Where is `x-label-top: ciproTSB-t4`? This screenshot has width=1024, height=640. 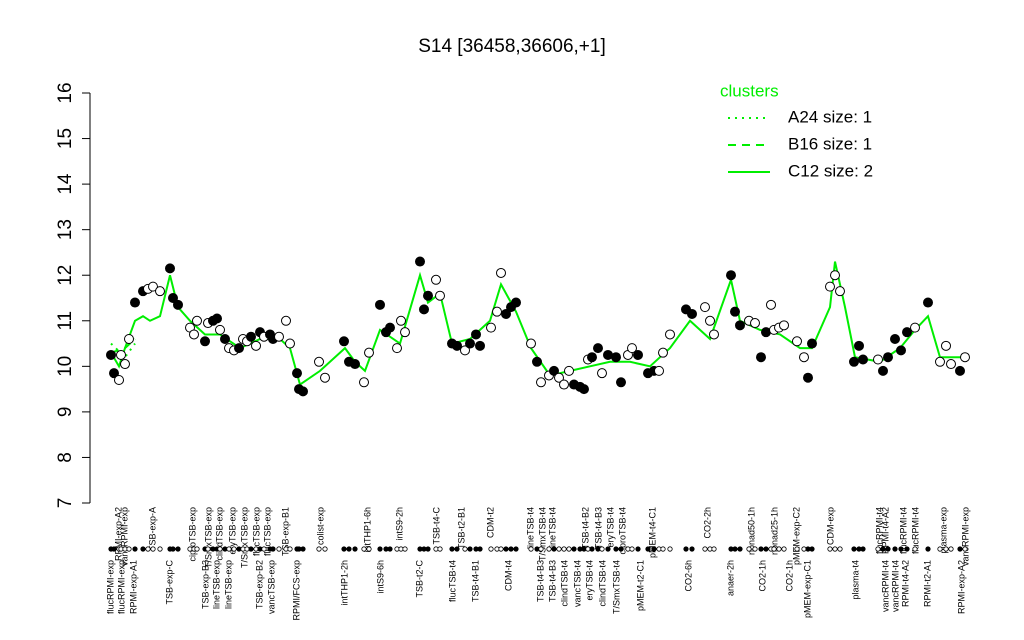
x-label-top: ciproTSB-t4 is located at coordinates (622, 531).